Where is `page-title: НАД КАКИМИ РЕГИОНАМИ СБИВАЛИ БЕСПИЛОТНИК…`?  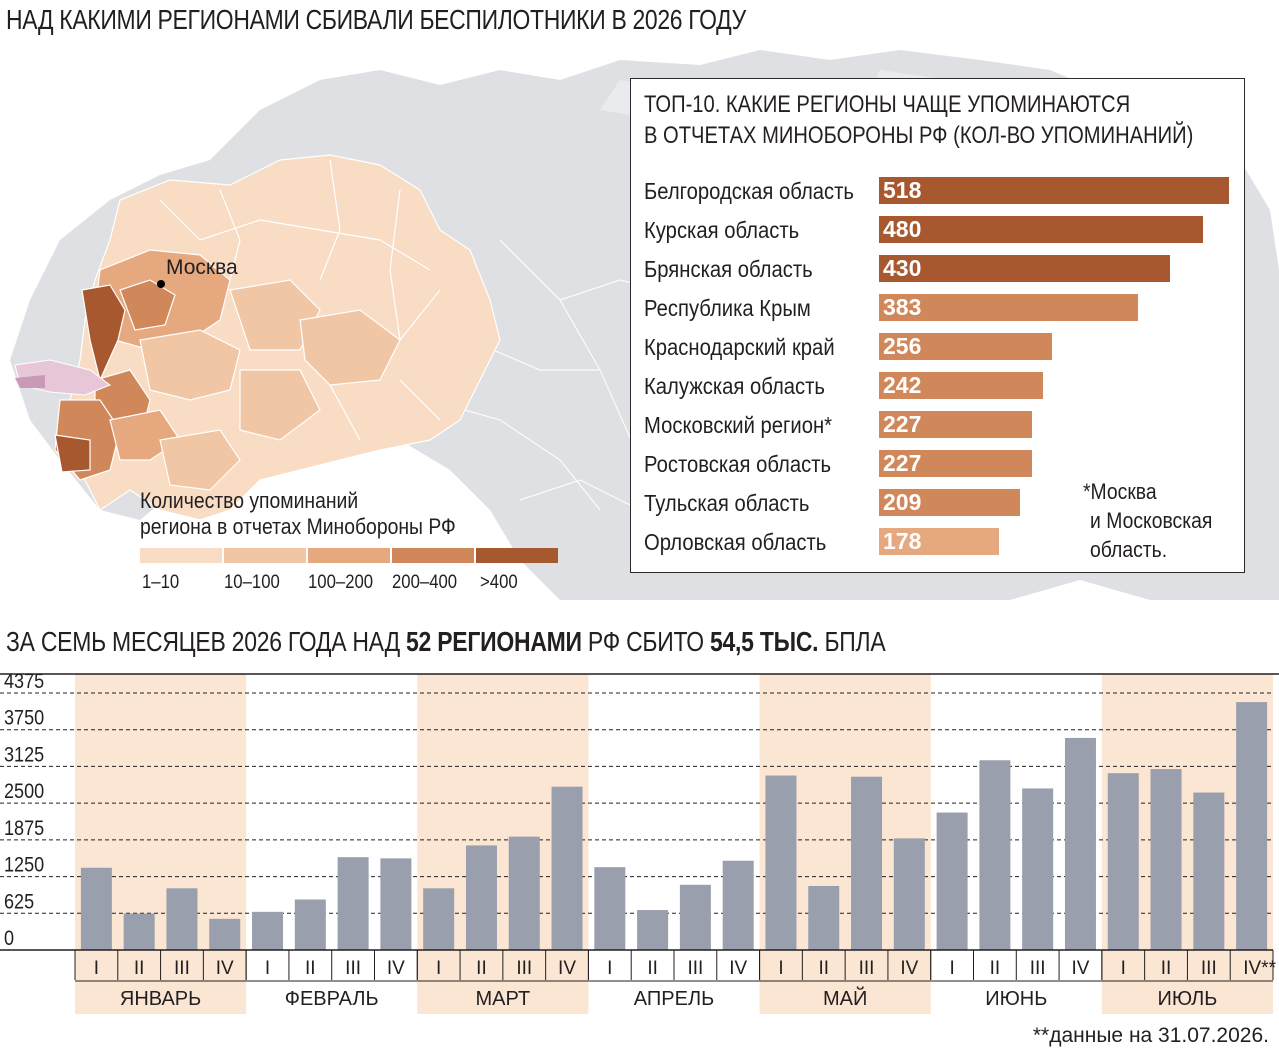
page-title: НАД КАКИМИ РЕГИОНАМИ СБИВАЛИ БЕСПИЛОТНИК… is located at coordinates (376, 19).